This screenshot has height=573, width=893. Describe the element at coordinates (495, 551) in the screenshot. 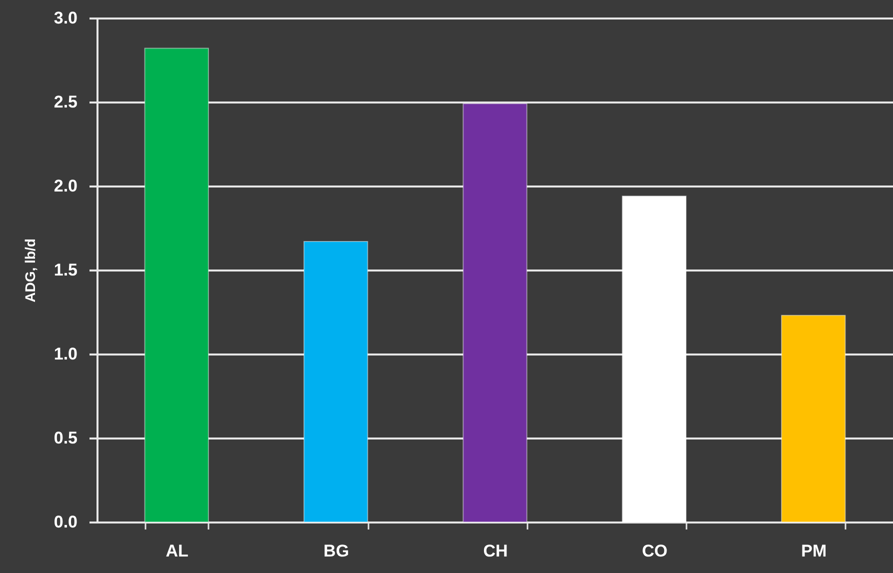

I see `x-tick-label: CH` at that location.